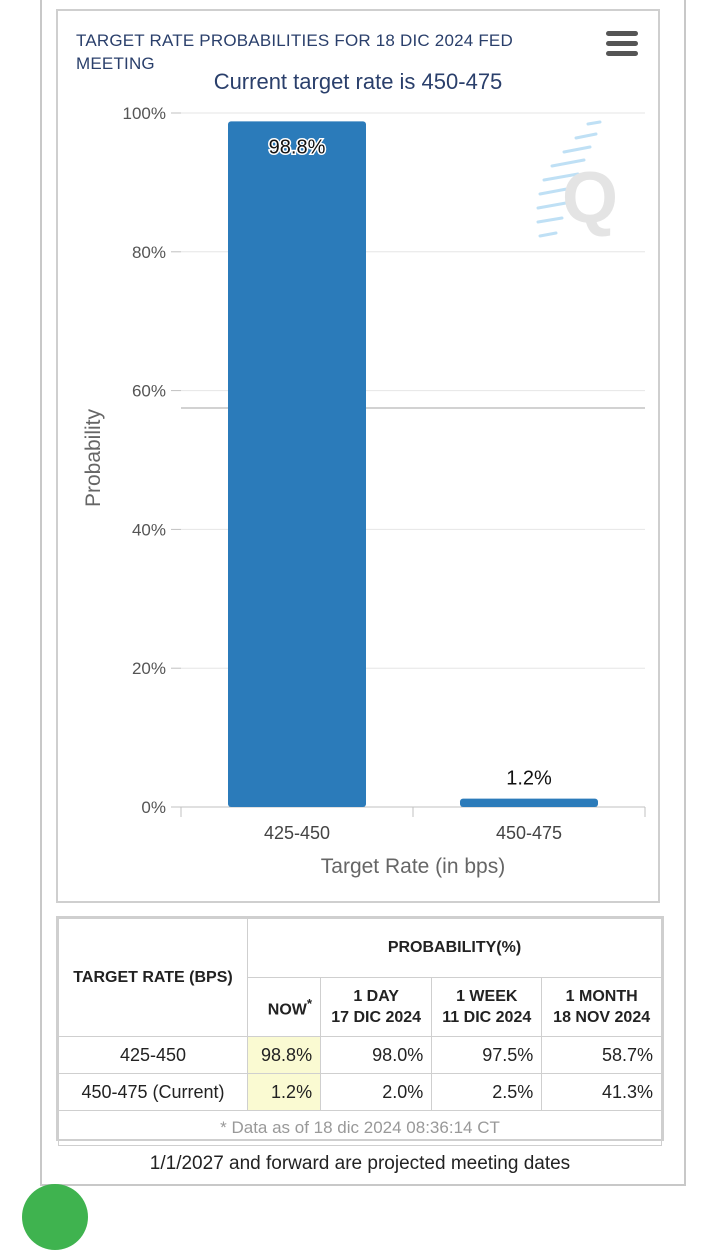 The width and height of the screenshot is (720, 1250). I want to click on col-1month-header: 1 MONTH 18 NOV 2024, so click(602, 1007).